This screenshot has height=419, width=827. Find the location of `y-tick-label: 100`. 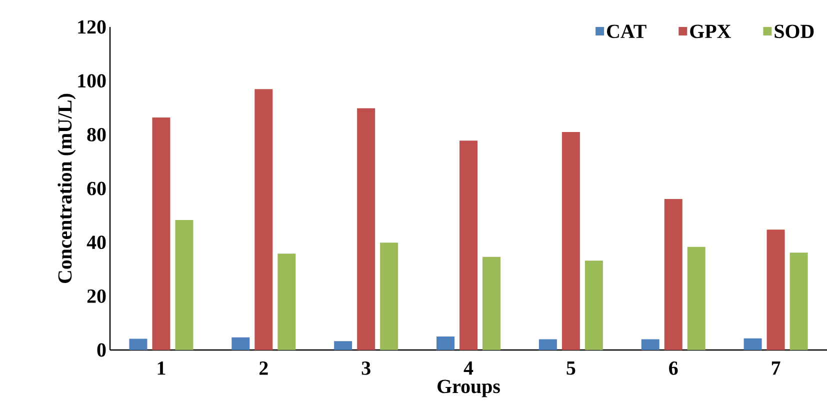

y-tick-label: 100 is located at coordinates (92, 81).